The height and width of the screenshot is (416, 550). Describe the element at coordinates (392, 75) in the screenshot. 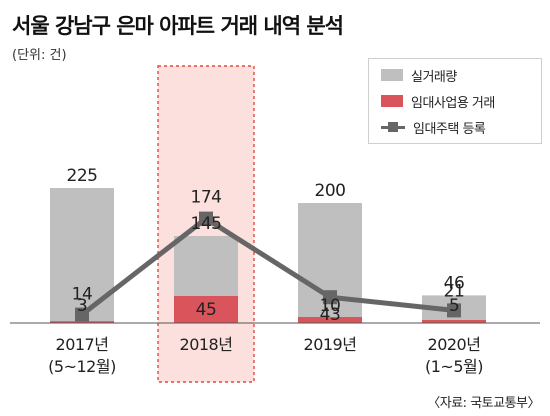

I see `legend-swatch-actual` at that location.